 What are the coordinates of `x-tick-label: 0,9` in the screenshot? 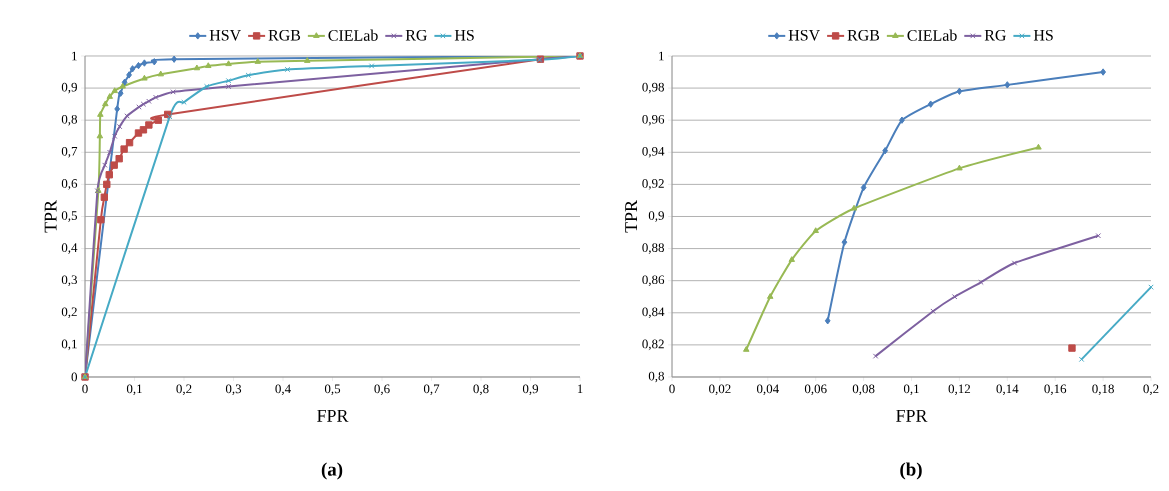 It's located at (530, 390).